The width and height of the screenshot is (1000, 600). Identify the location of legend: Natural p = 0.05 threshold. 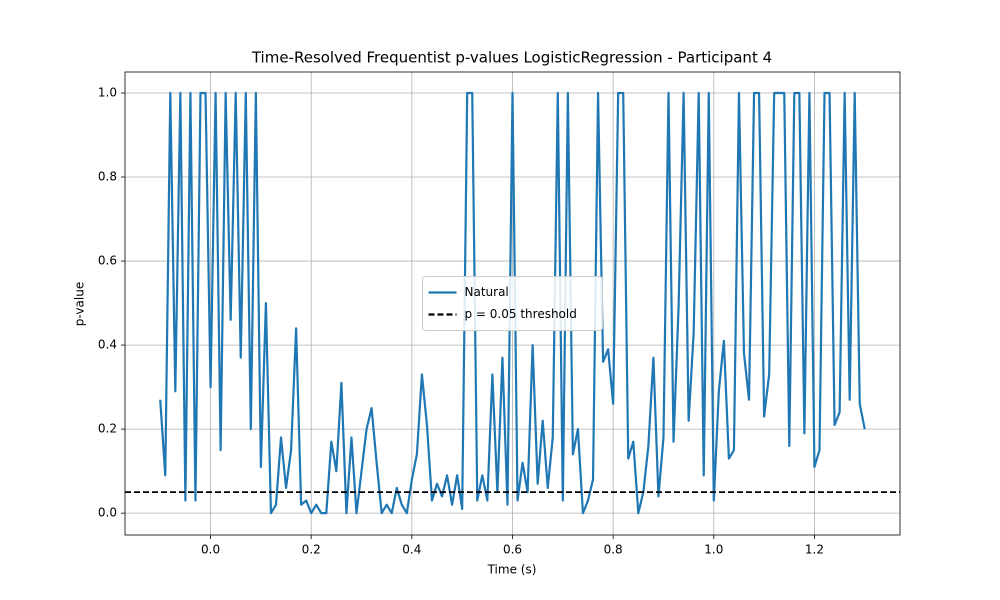
(512, 303).